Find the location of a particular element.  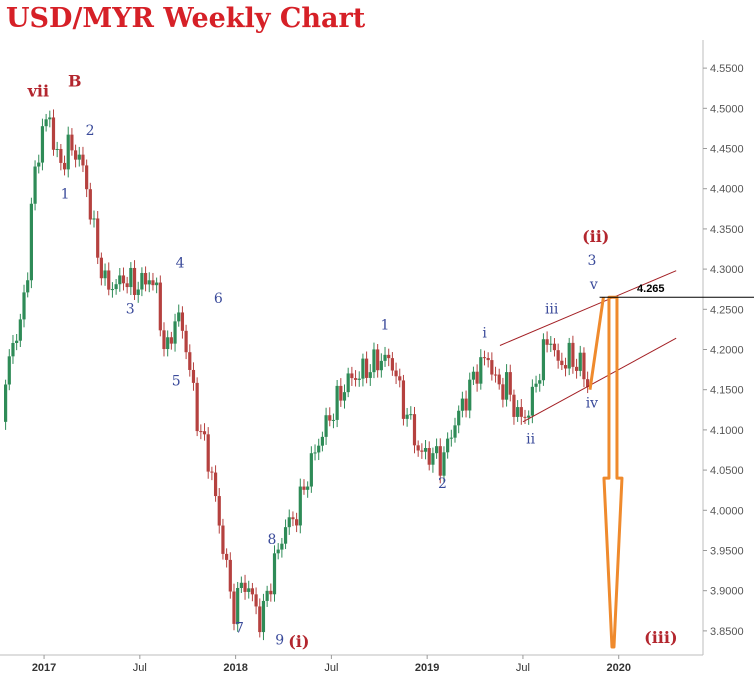

wave-label: 1 is located at coordinates (385, 325).